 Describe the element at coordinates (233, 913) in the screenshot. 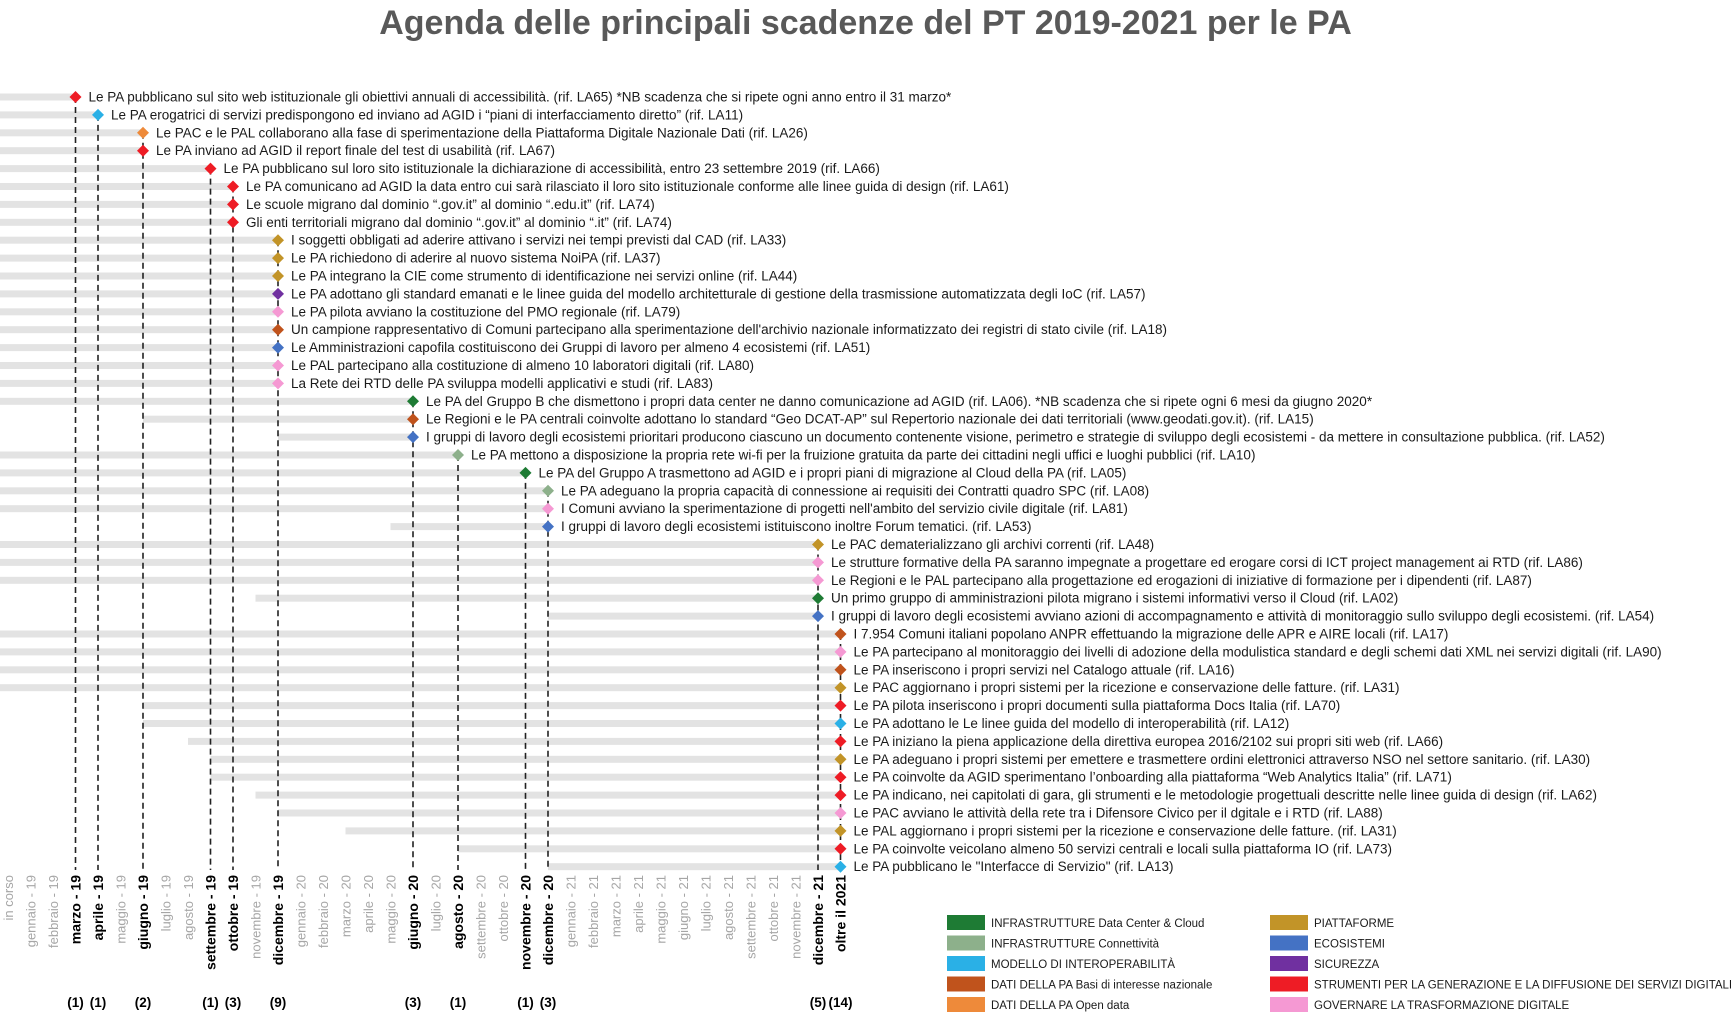

I see `month-label: ottobre - 19` at that location.